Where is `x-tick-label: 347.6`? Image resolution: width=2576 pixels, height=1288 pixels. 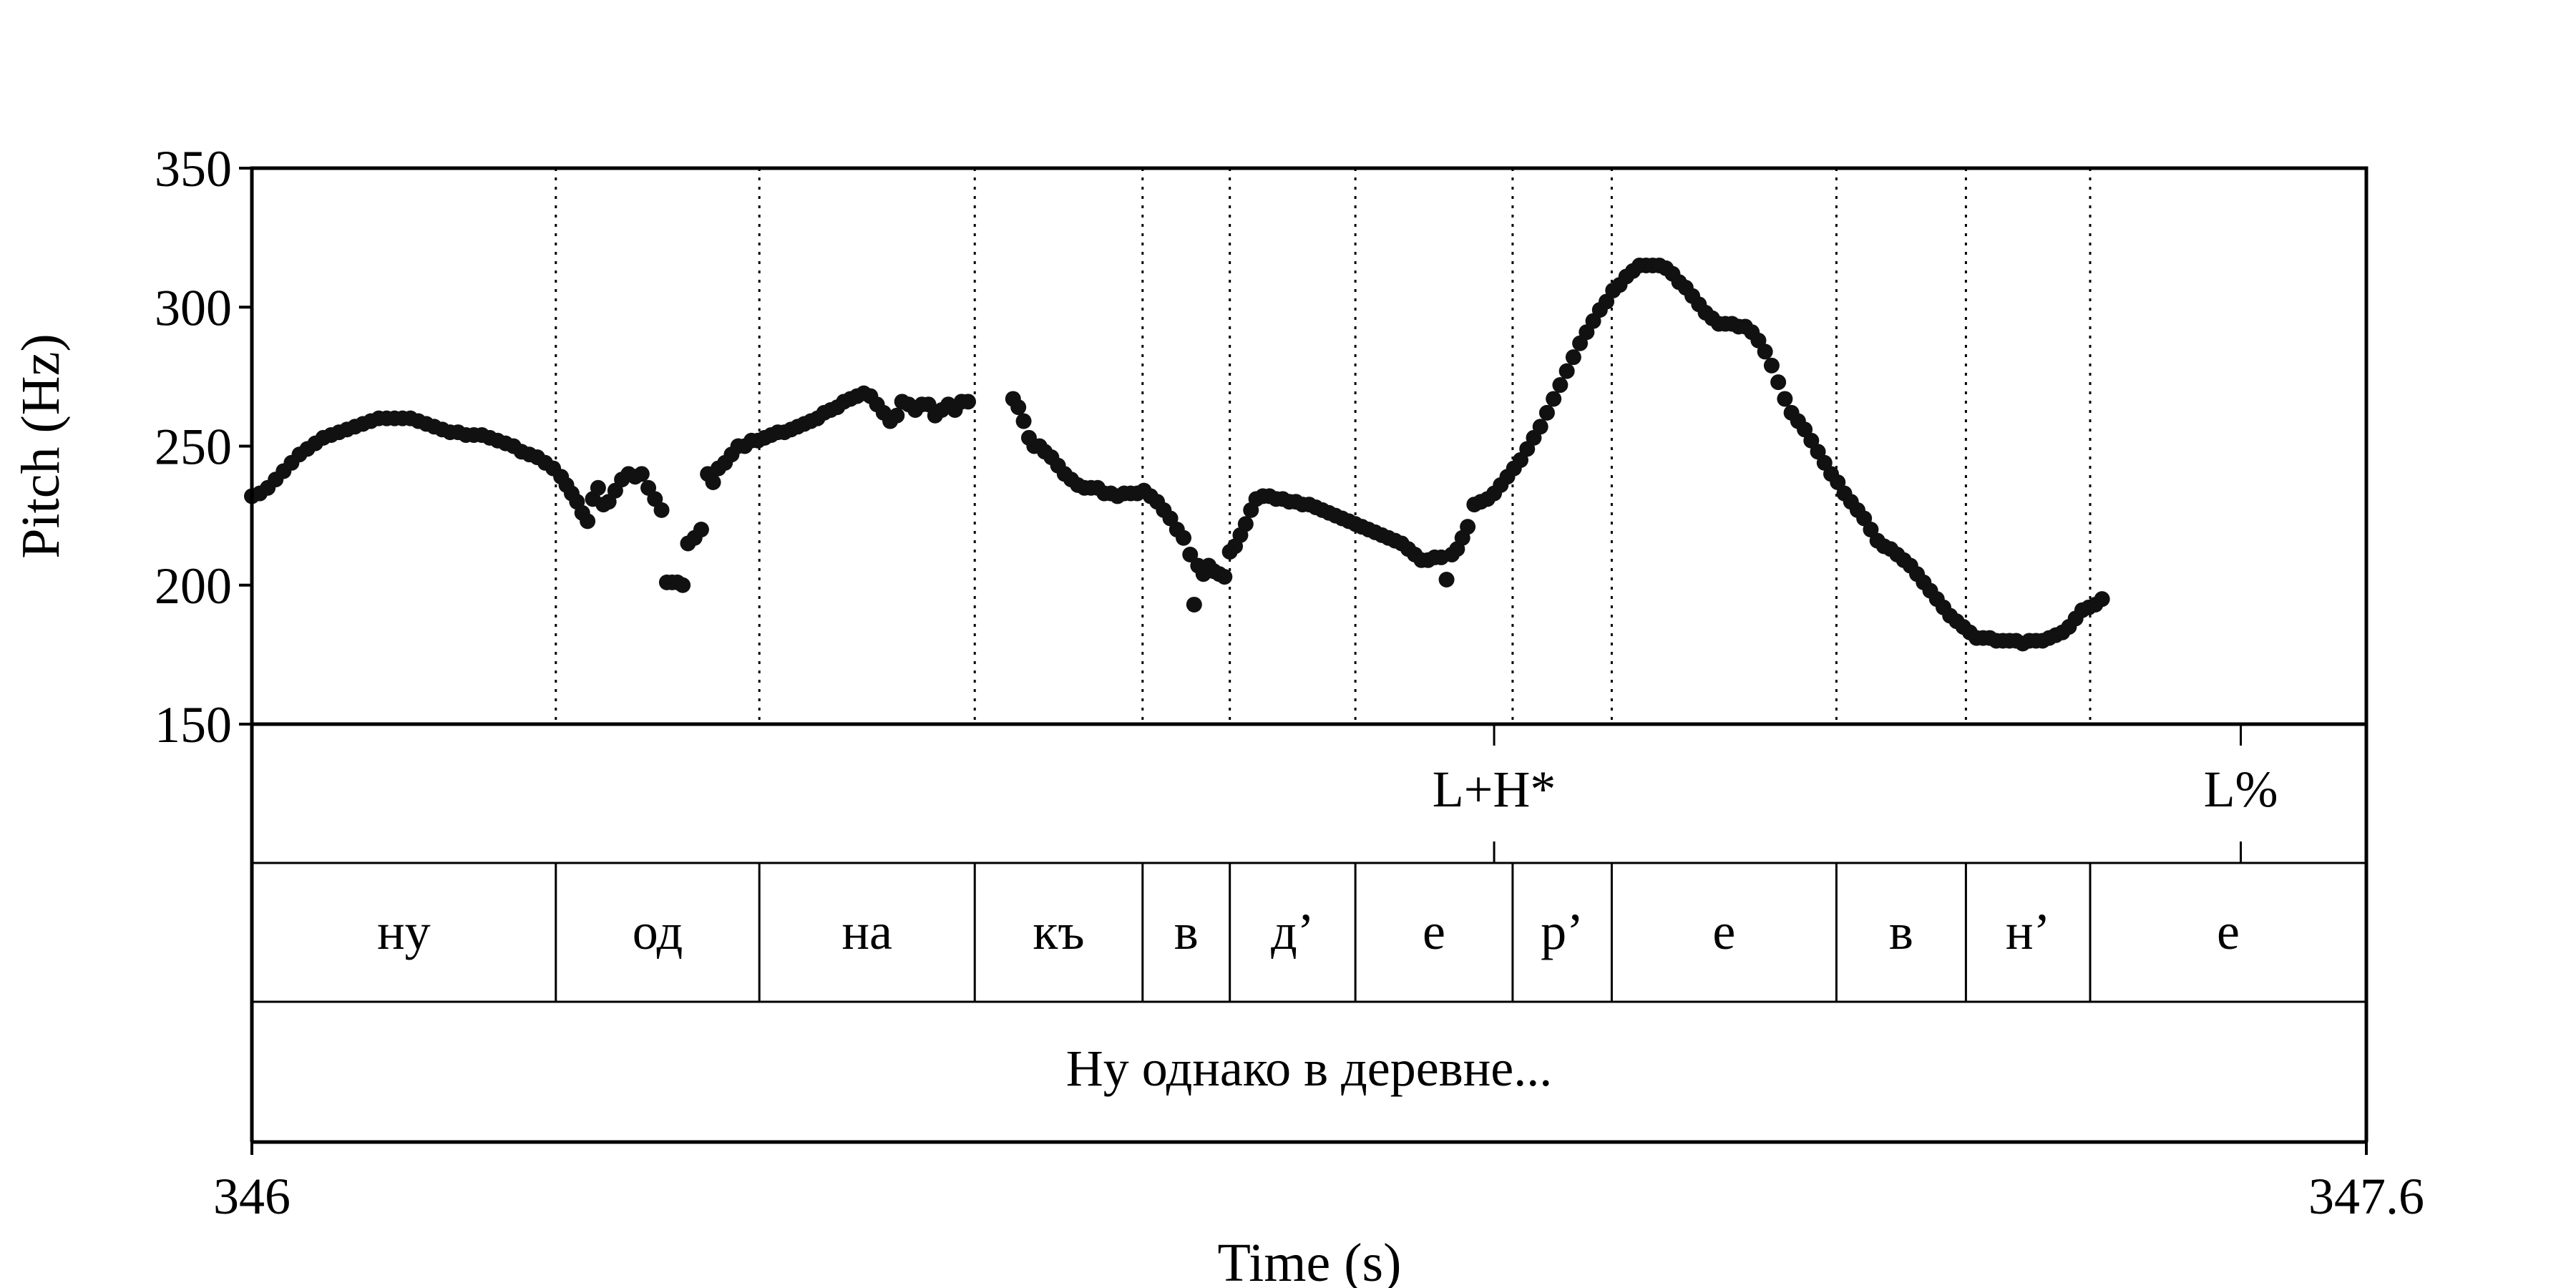
x-tick-label: 347.6 is located at coordinates (2366, 1196).